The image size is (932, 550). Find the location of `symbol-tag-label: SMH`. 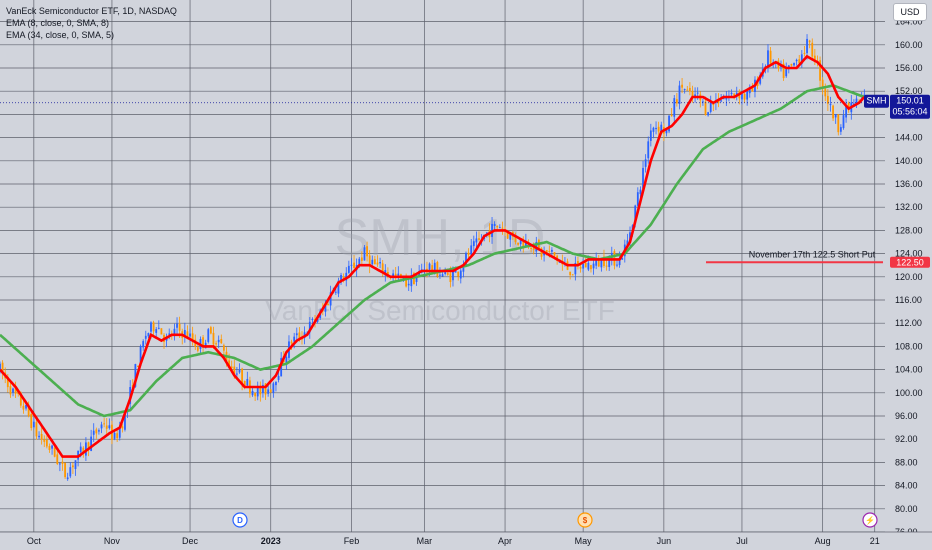

symbol-tag-label: SMH is located at coordinates (877, 101).